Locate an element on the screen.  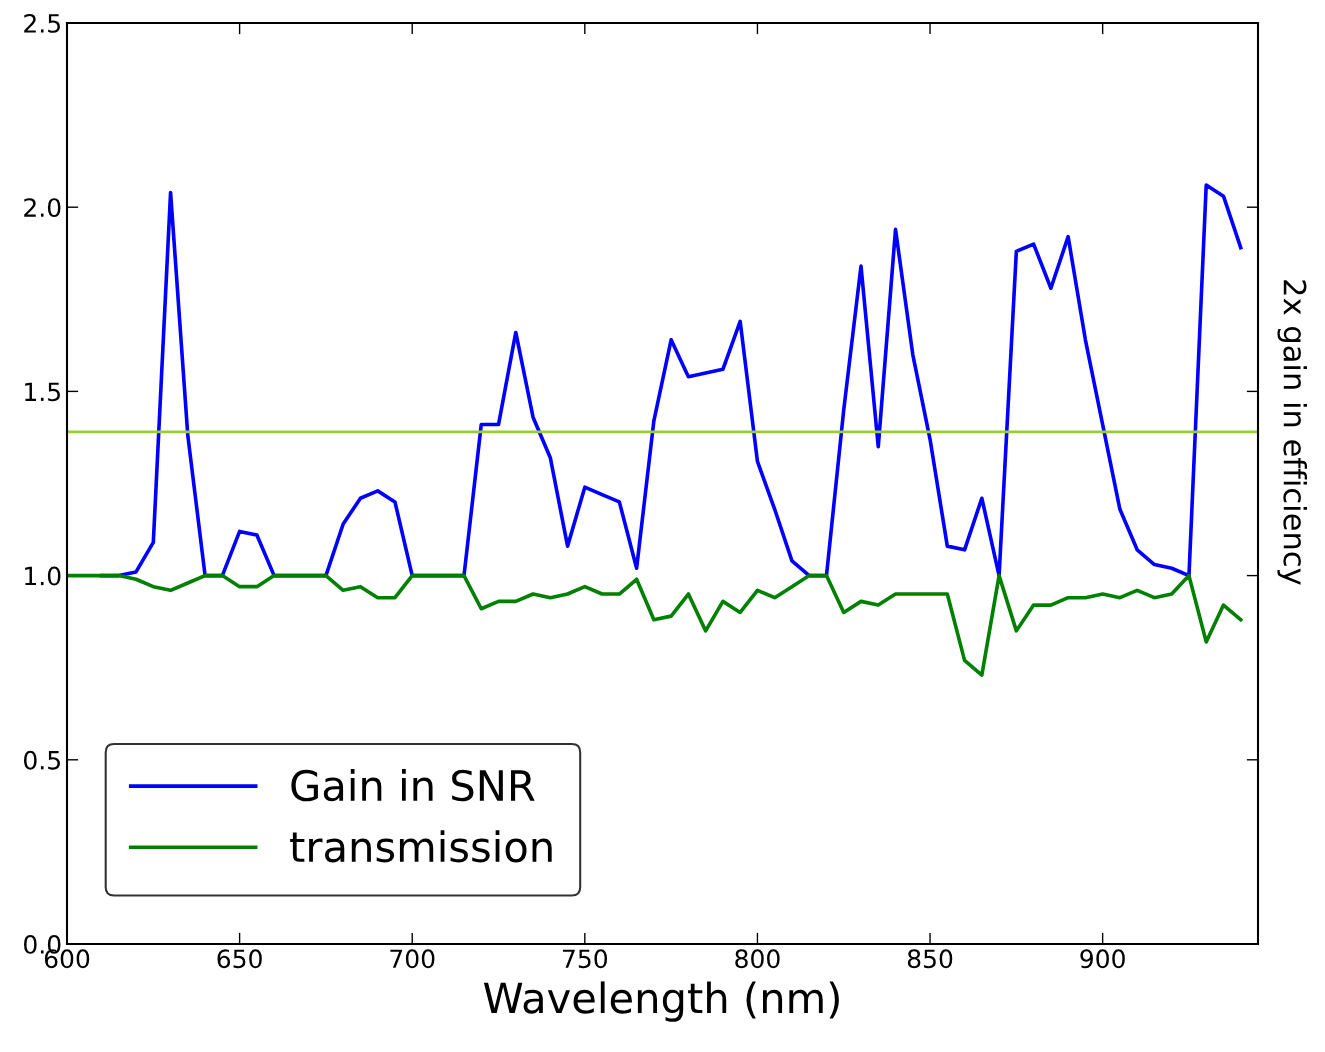
x-tick-label: 850 is located at coordinates (930, 959).